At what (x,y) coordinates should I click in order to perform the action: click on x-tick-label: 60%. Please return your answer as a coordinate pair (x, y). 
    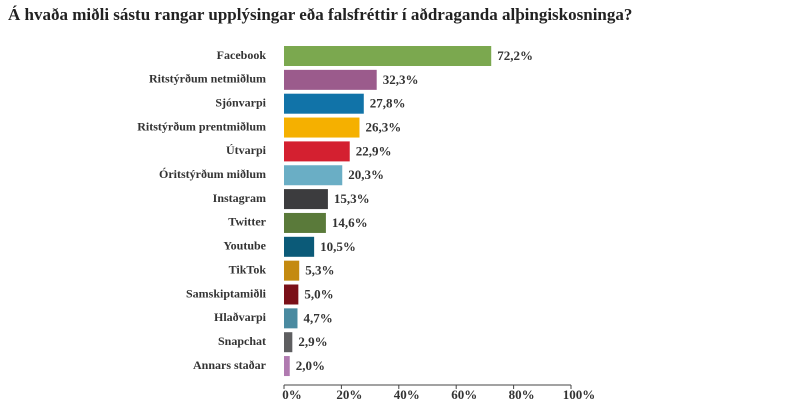
    Looking at the image, I should click on (464, 394).